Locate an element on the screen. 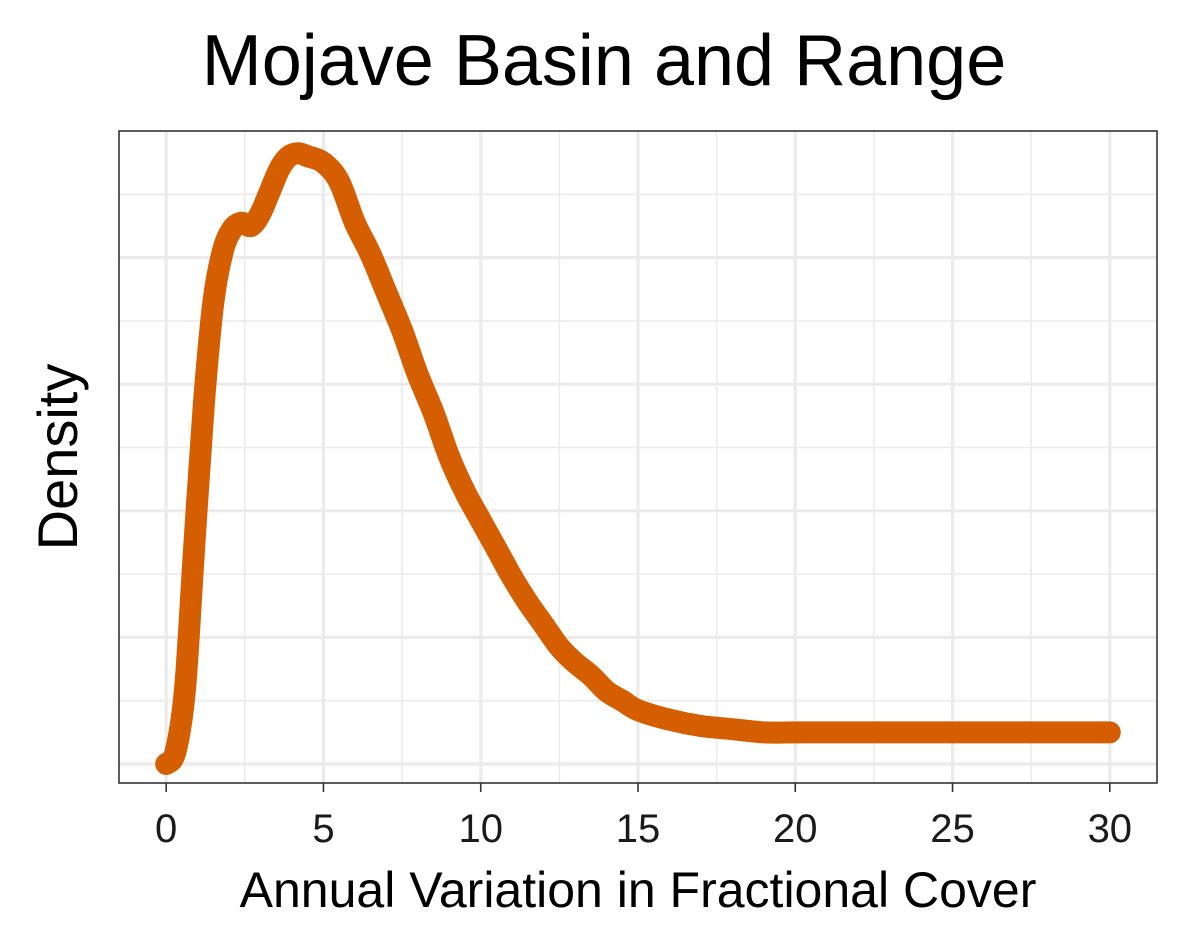 The height and width of the screenshot is (944, 1181). y-axis-label: Density is located at coordinates (57, 457).